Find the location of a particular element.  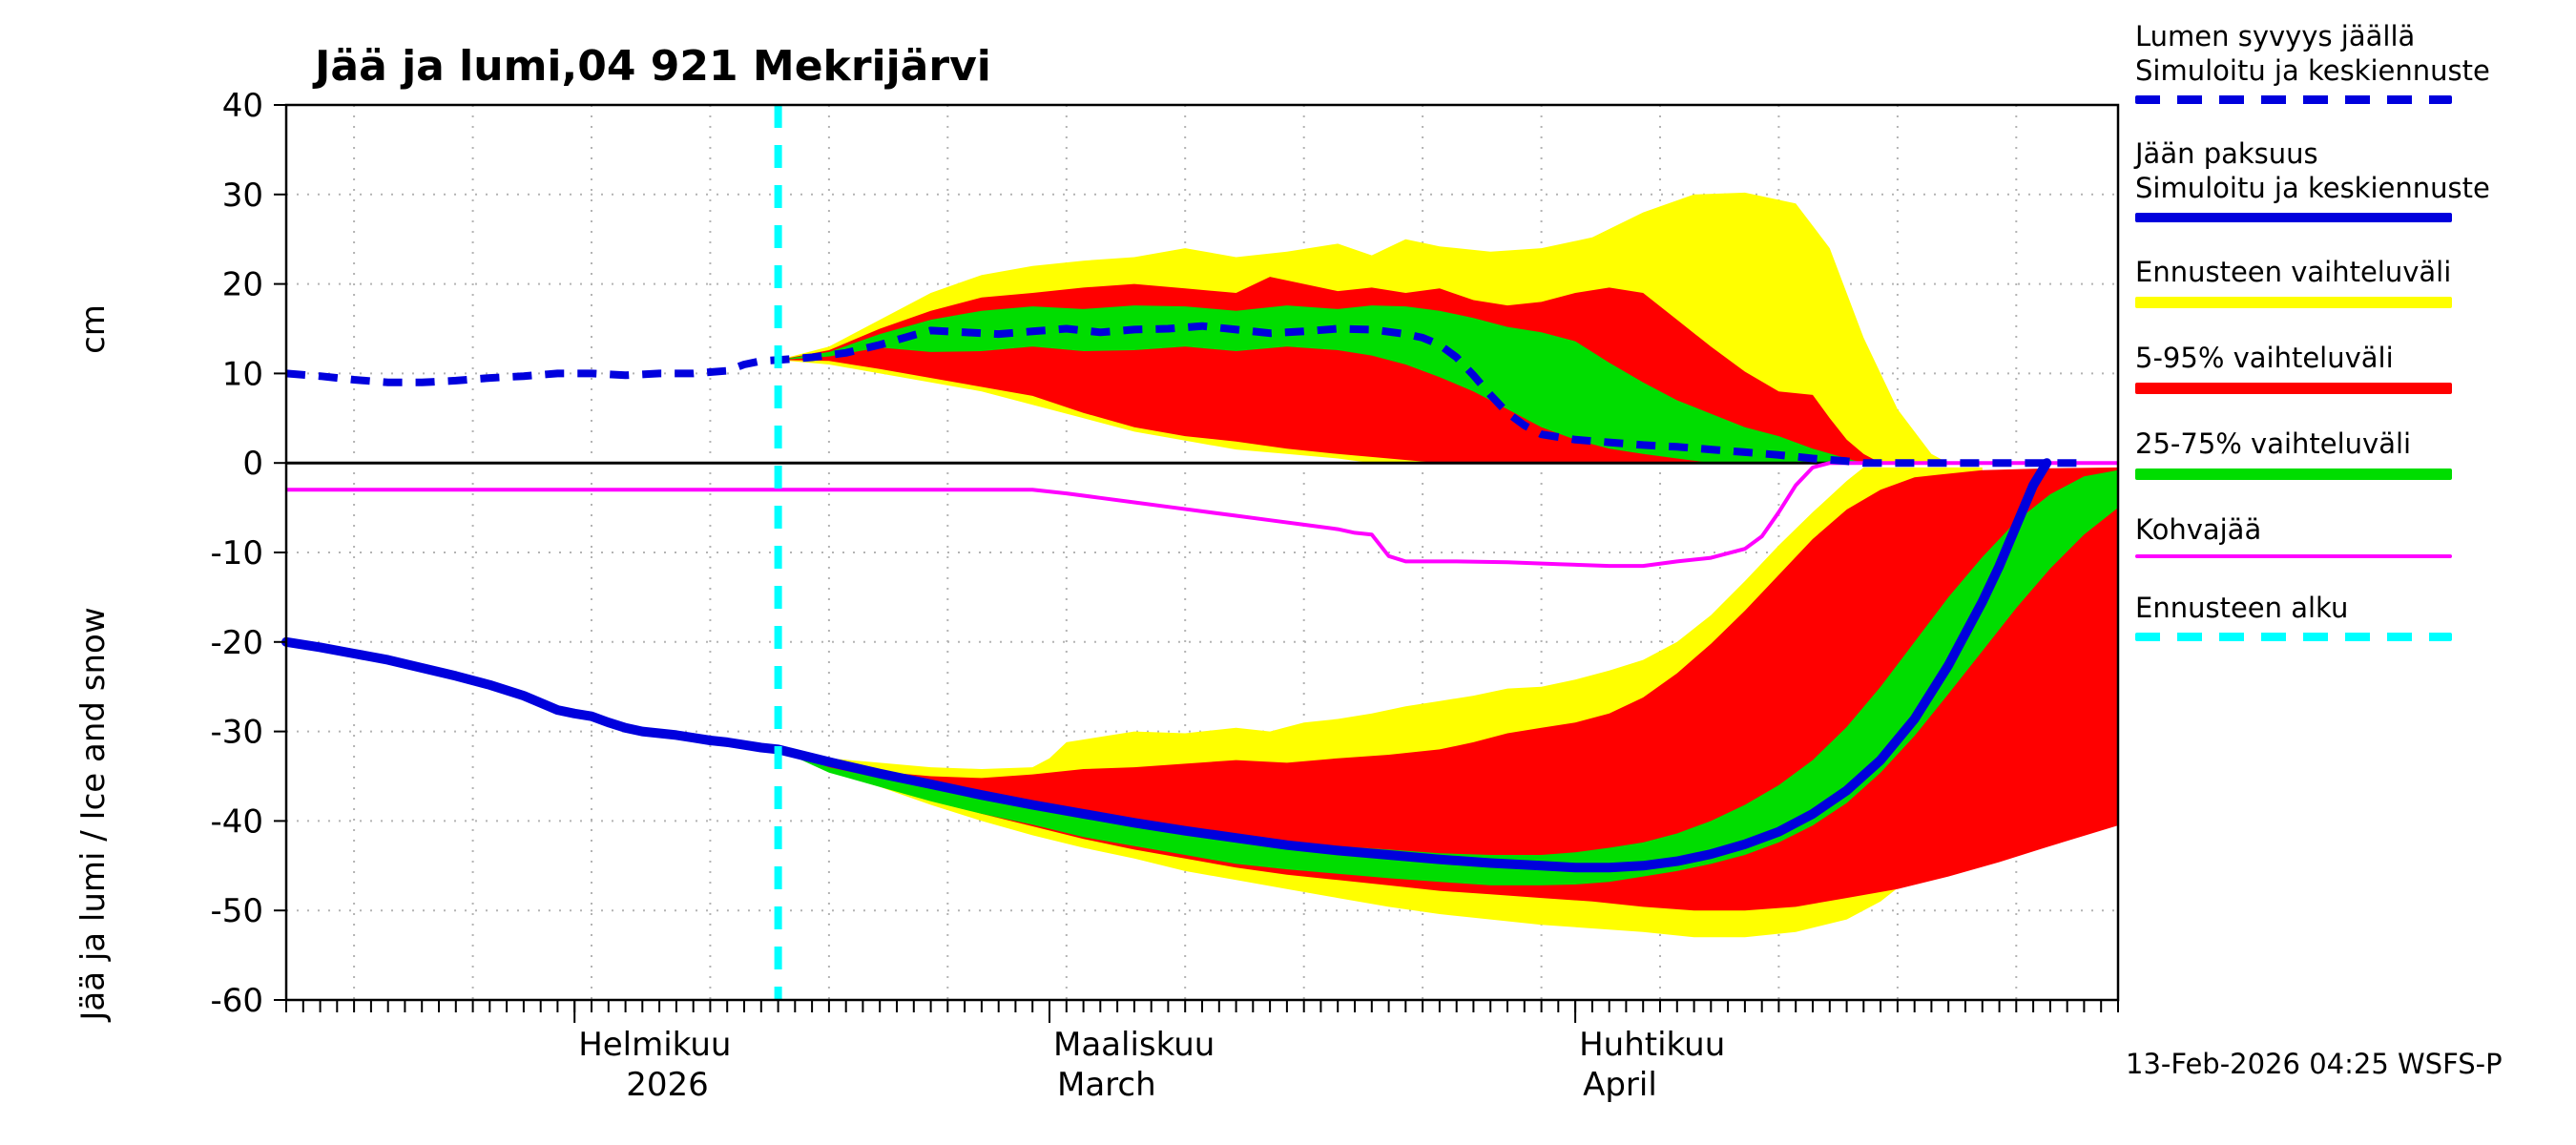

y-axis-label: Jää ja lumi / Ice and snow is located at coordinates (93, 814).